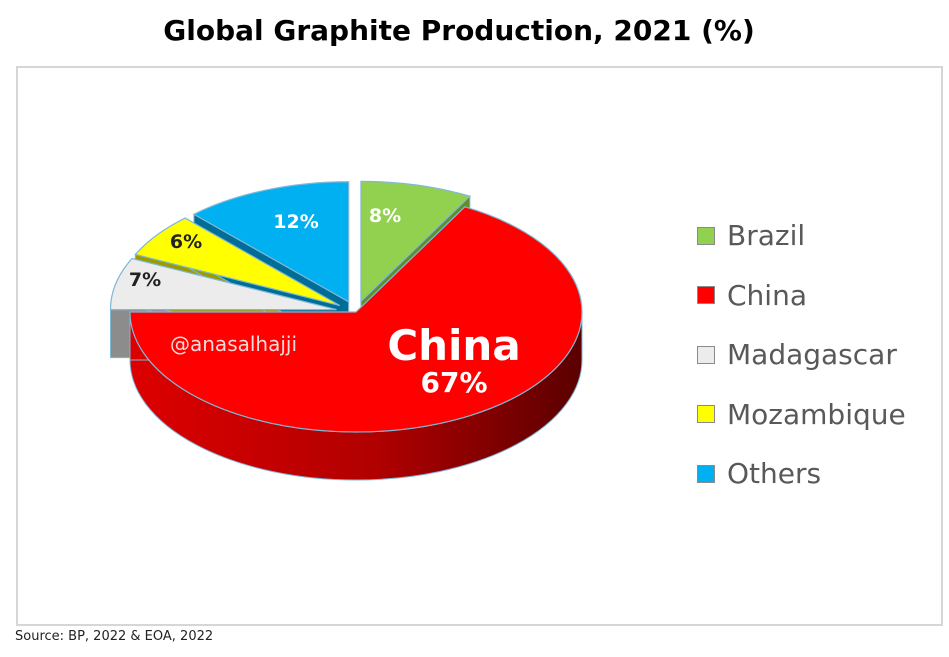 The width and height of the screenshot is (949, 657). What do you see at coordinates (385, 216) in the screenshot?
I see `data-label-brazil: 8%` at bounding box center [385, 216].